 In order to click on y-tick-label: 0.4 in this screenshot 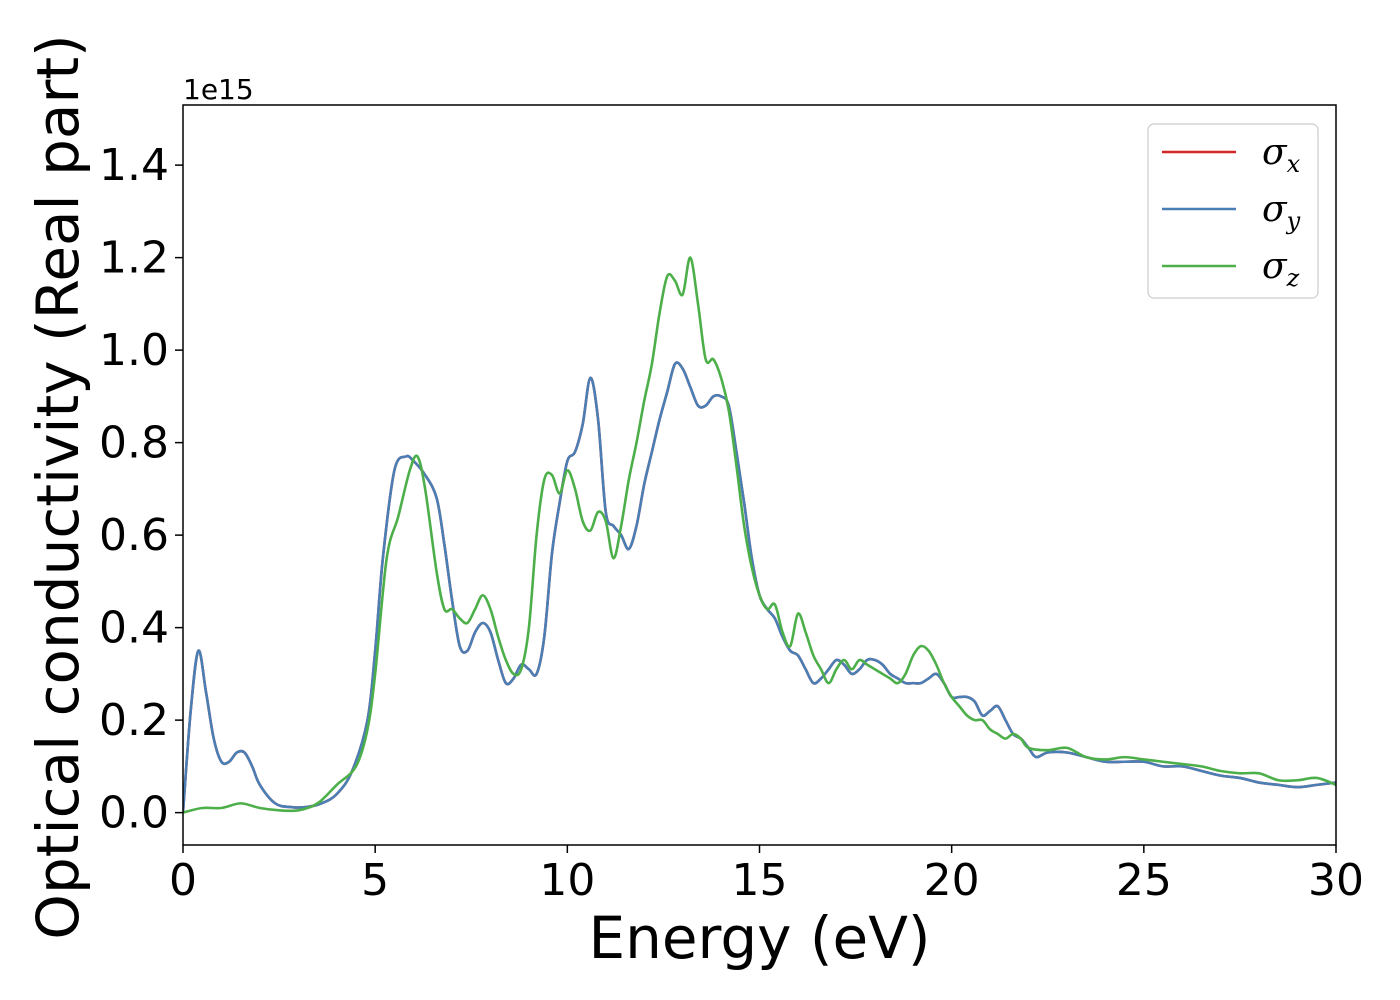, I will do `click(134, 628)`.